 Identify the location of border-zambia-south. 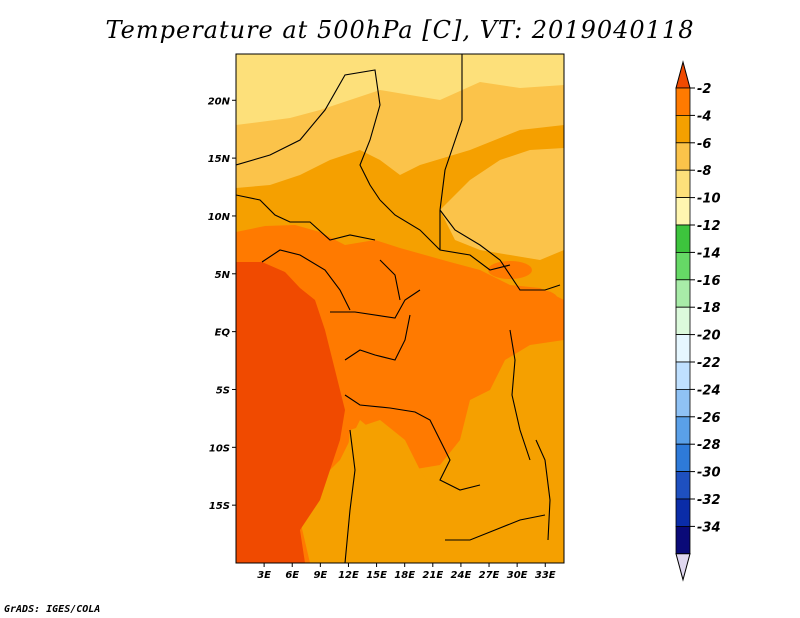
(495, 527).